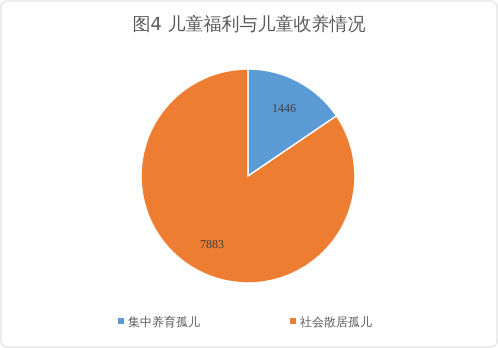 This screenshot has width=498, height=348. I want to click on chart-title: 图4 儿童福利与儿童收养情况, so click(249, 24).